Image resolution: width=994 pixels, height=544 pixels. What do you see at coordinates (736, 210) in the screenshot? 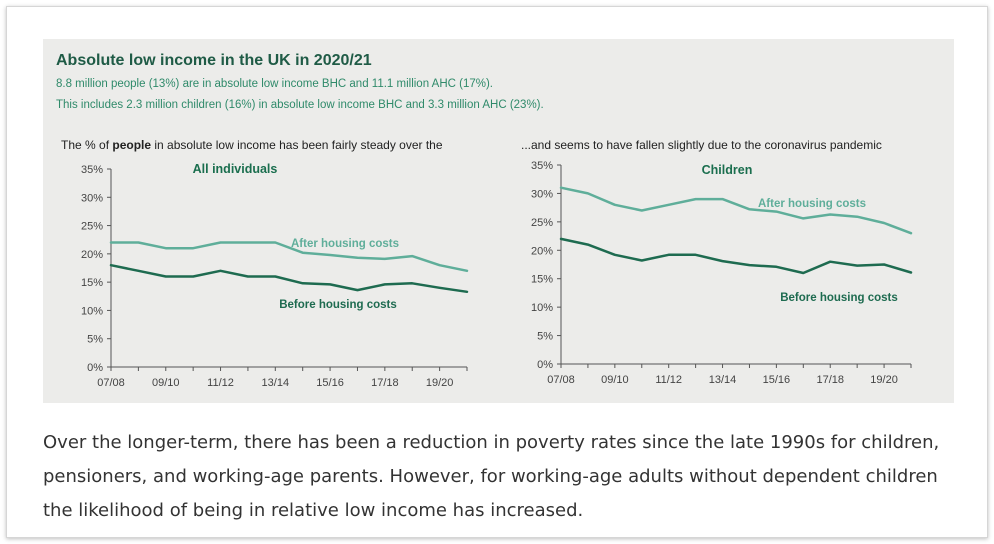
I see `children-ahc-line` at bounding box center [736, 210].